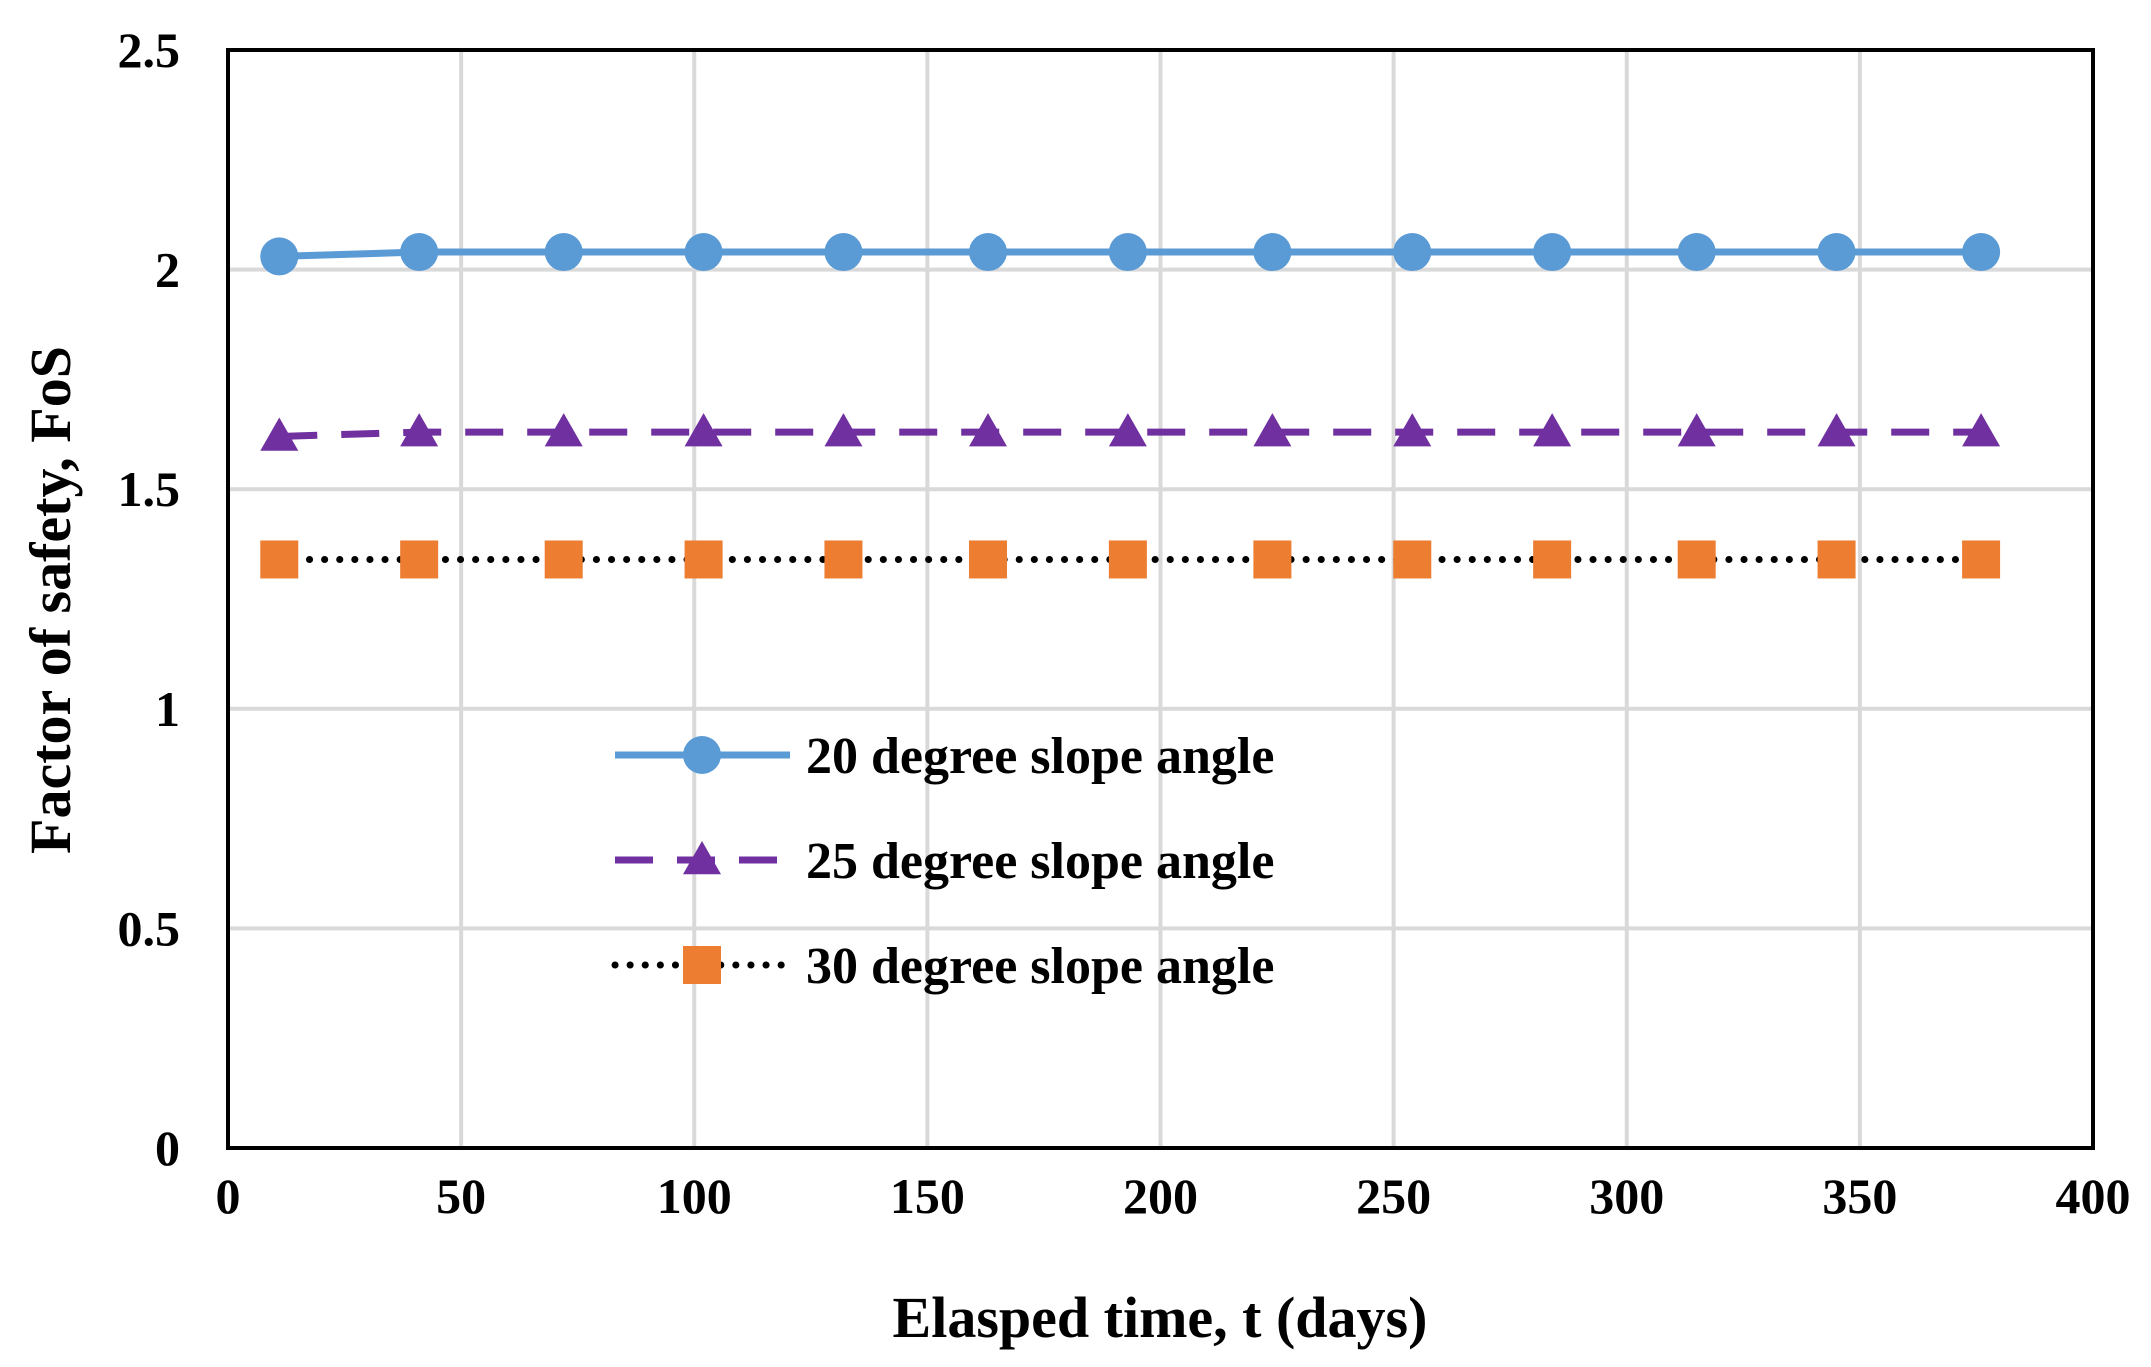 The width and height of the screenshot is (2151, 1367). I want to click on x-tick-label: 400, so click(2093, 1196).